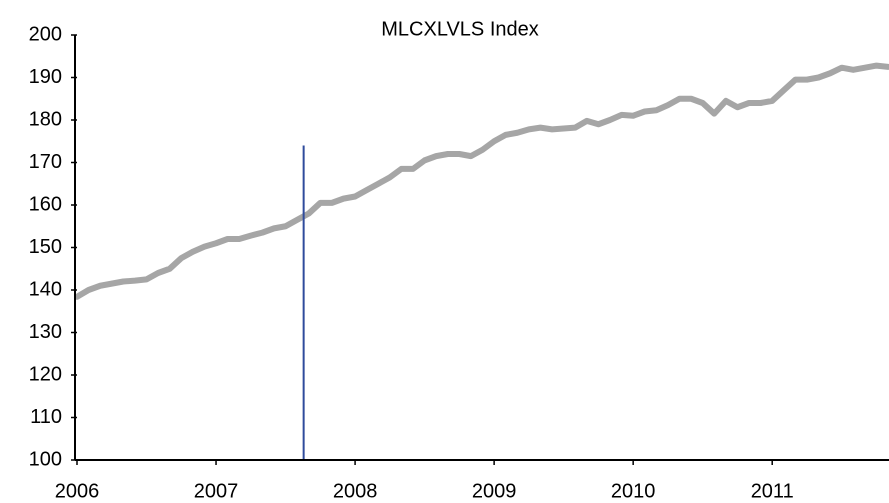 Image resolution: width=889 pixels, height=503 pixels. I want to click on y-tick-label: 150, so click(45, 247).